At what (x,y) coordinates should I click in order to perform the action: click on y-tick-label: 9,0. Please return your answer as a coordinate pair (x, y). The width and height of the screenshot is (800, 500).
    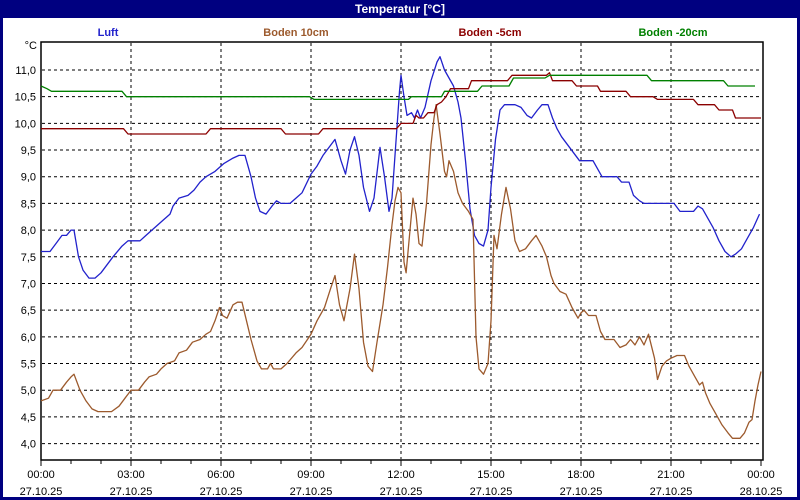
    Looking at the image, I should click on (28, 178).